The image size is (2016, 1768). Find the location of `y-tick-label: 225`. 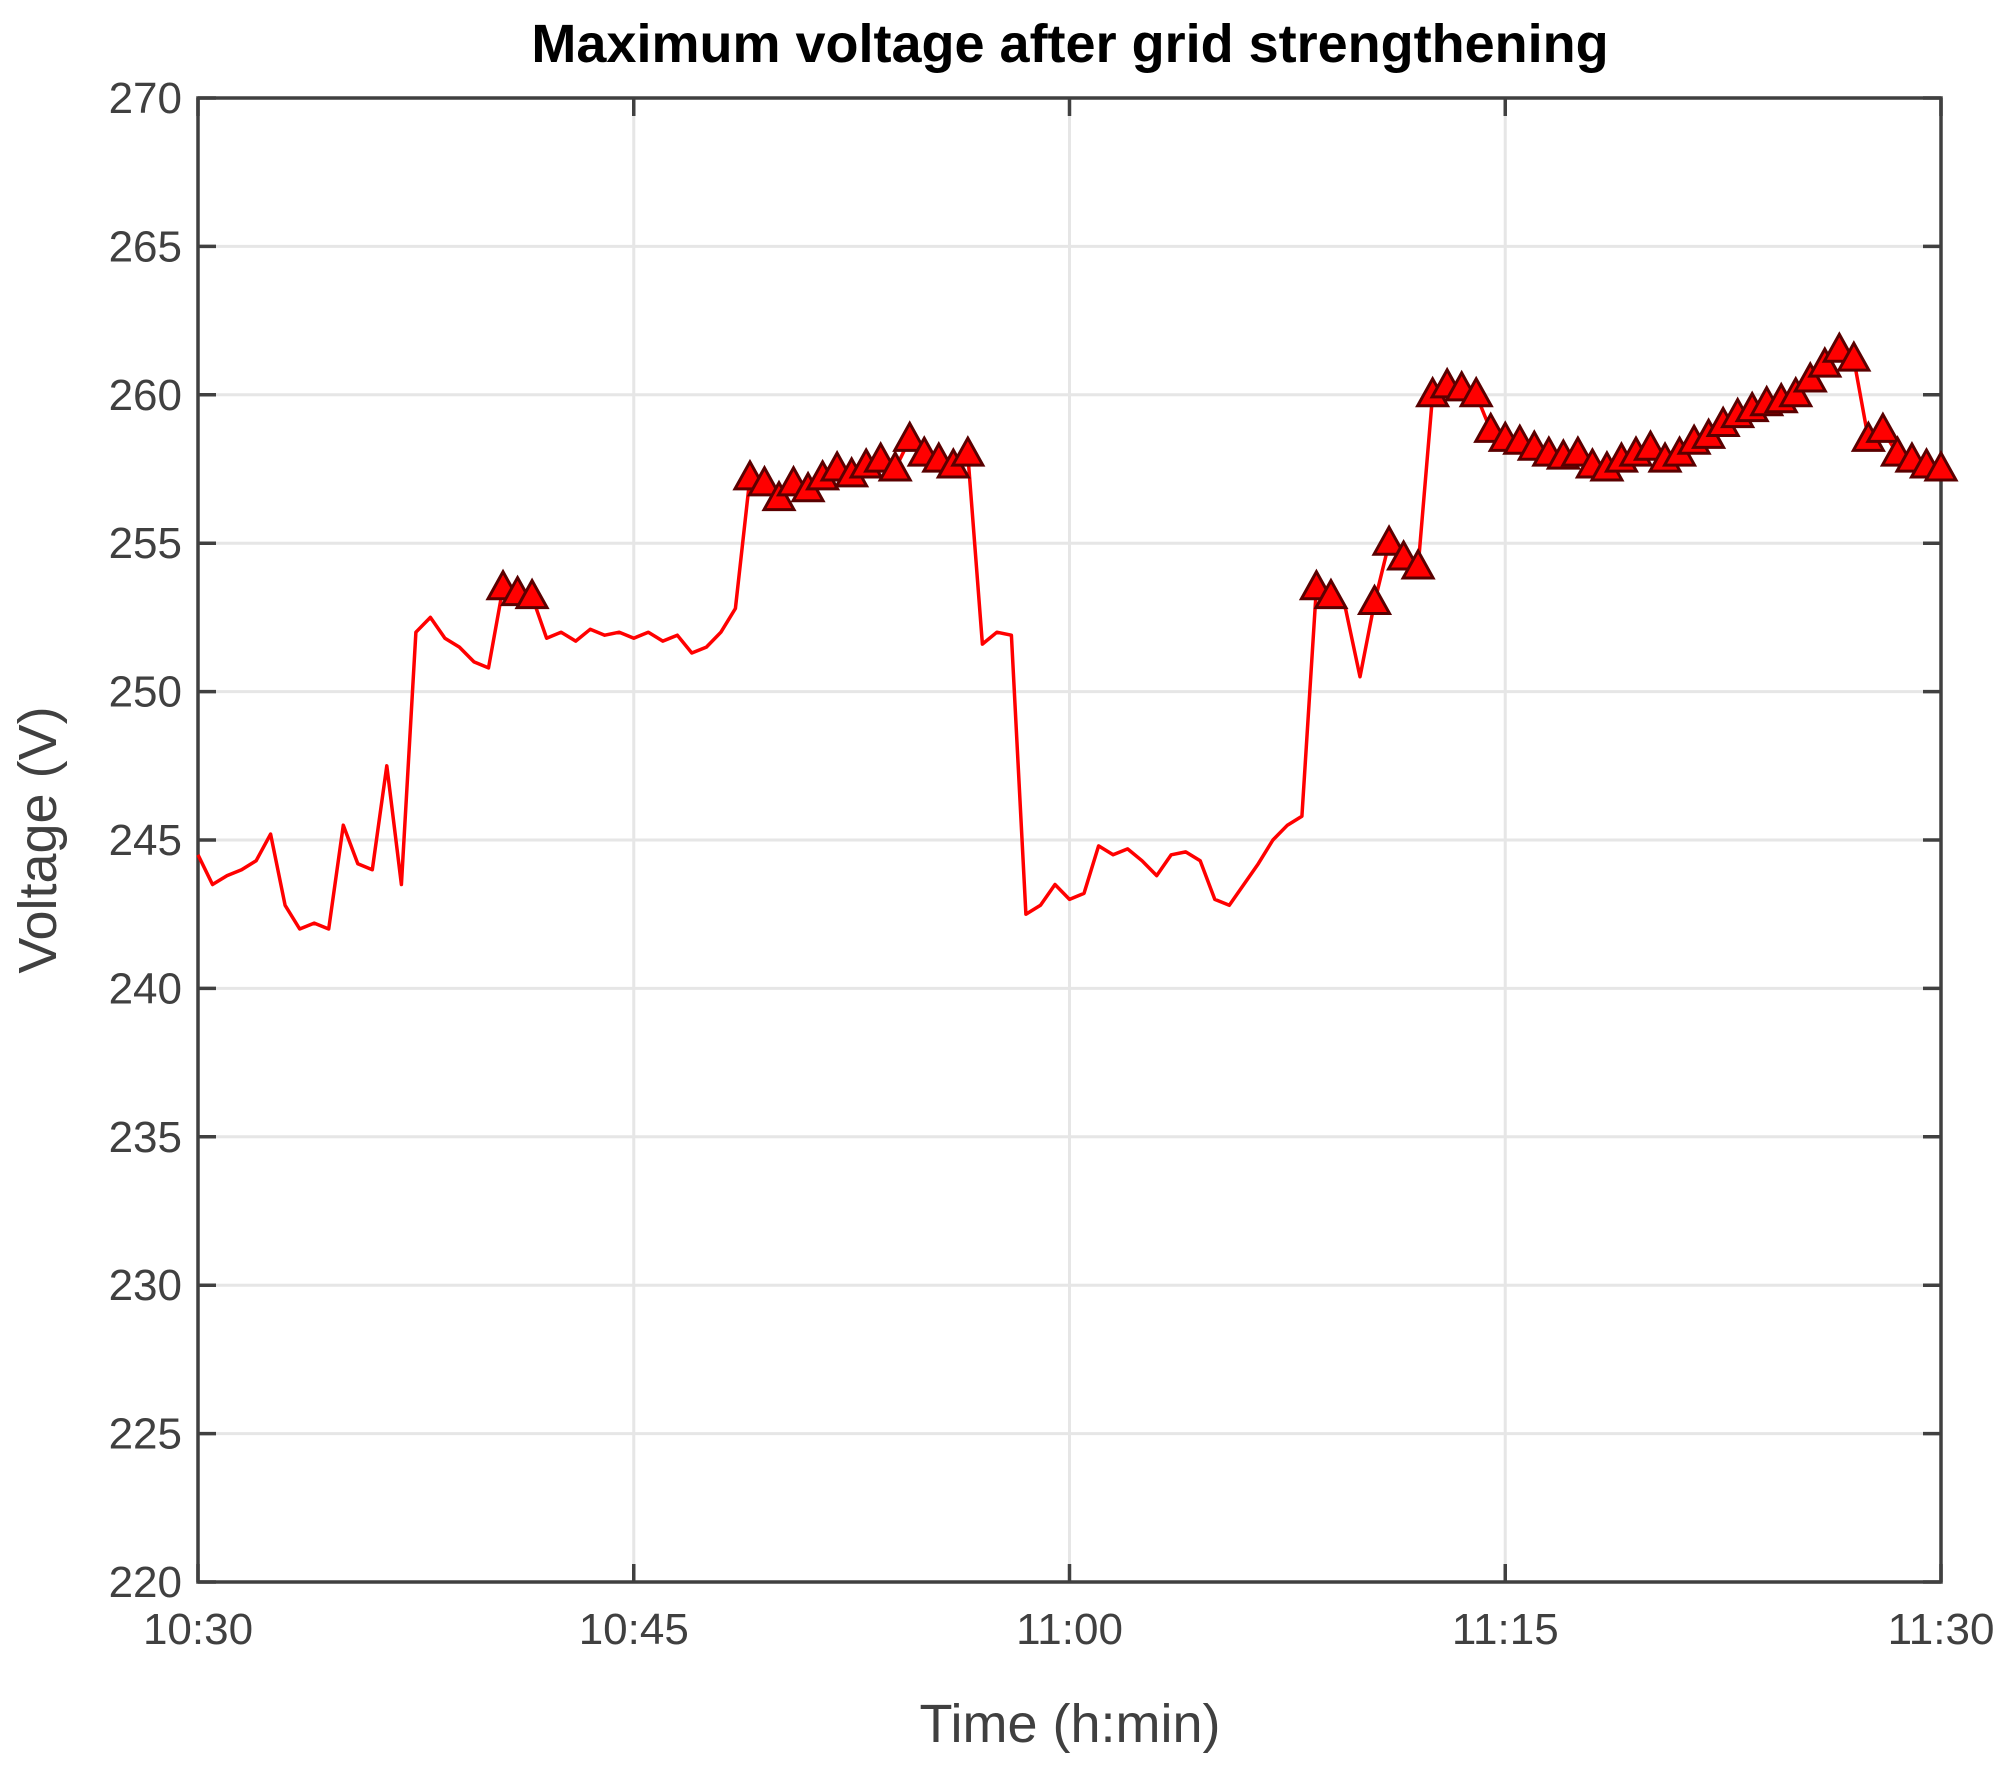

y-tick-label: 225 is located at coordinates (145, 1434).